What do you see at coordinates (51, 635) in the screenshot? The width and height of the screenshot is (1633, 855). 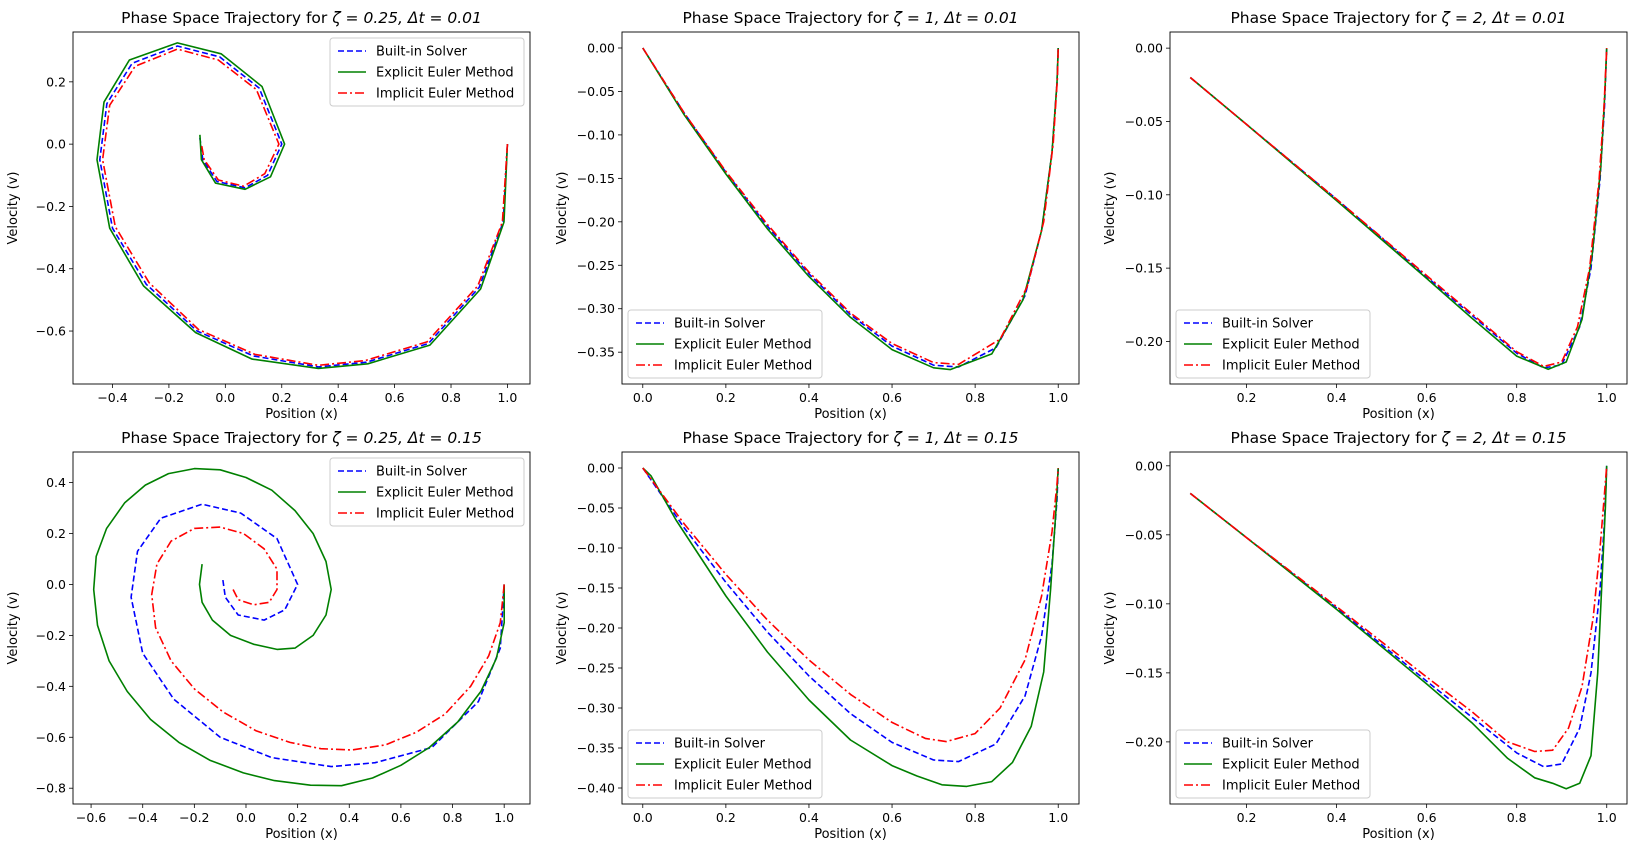 I see `y-tick-label: −0.2` at bounding box center [51, 635].